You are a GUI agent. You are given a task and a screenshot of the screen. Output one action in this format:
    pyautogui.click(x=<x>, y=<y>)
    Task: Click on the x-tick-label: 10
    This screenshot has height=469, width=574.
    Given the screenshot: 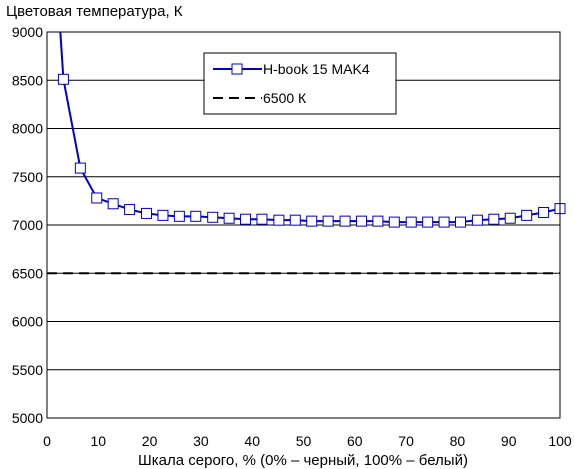 What is the action you would take?
    pyautogui.click(x=99, y=441)
    